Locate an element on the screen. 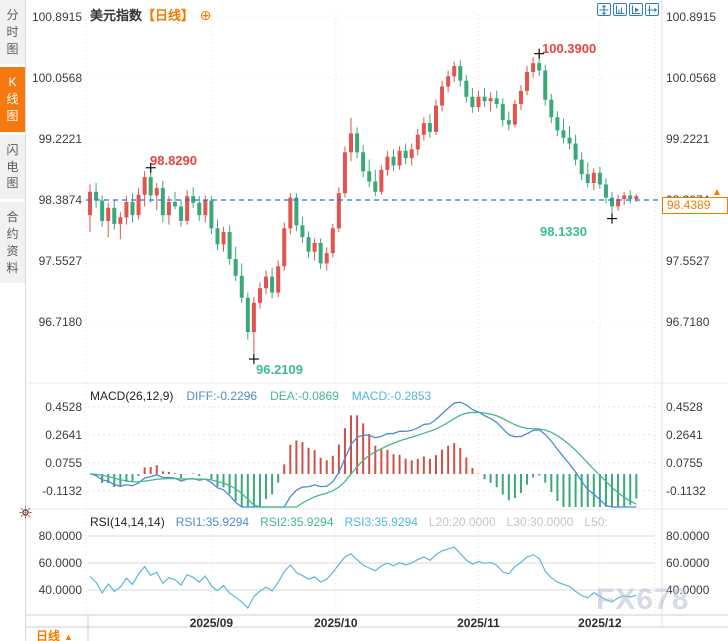 The height and width of the screenshot is (641, 728). rsi-y-axis-label-left: 40.0000 is located at coordinates (60, 590).